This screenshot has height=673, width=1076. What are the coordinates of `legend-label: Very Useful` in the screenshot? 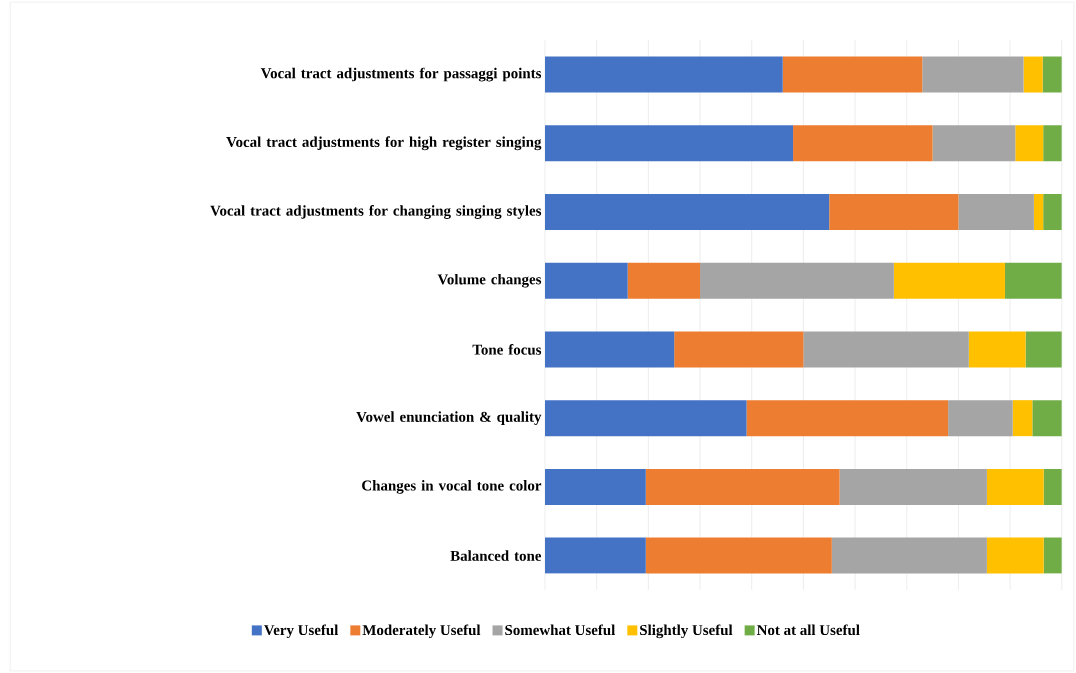 It's located at (301, 631).